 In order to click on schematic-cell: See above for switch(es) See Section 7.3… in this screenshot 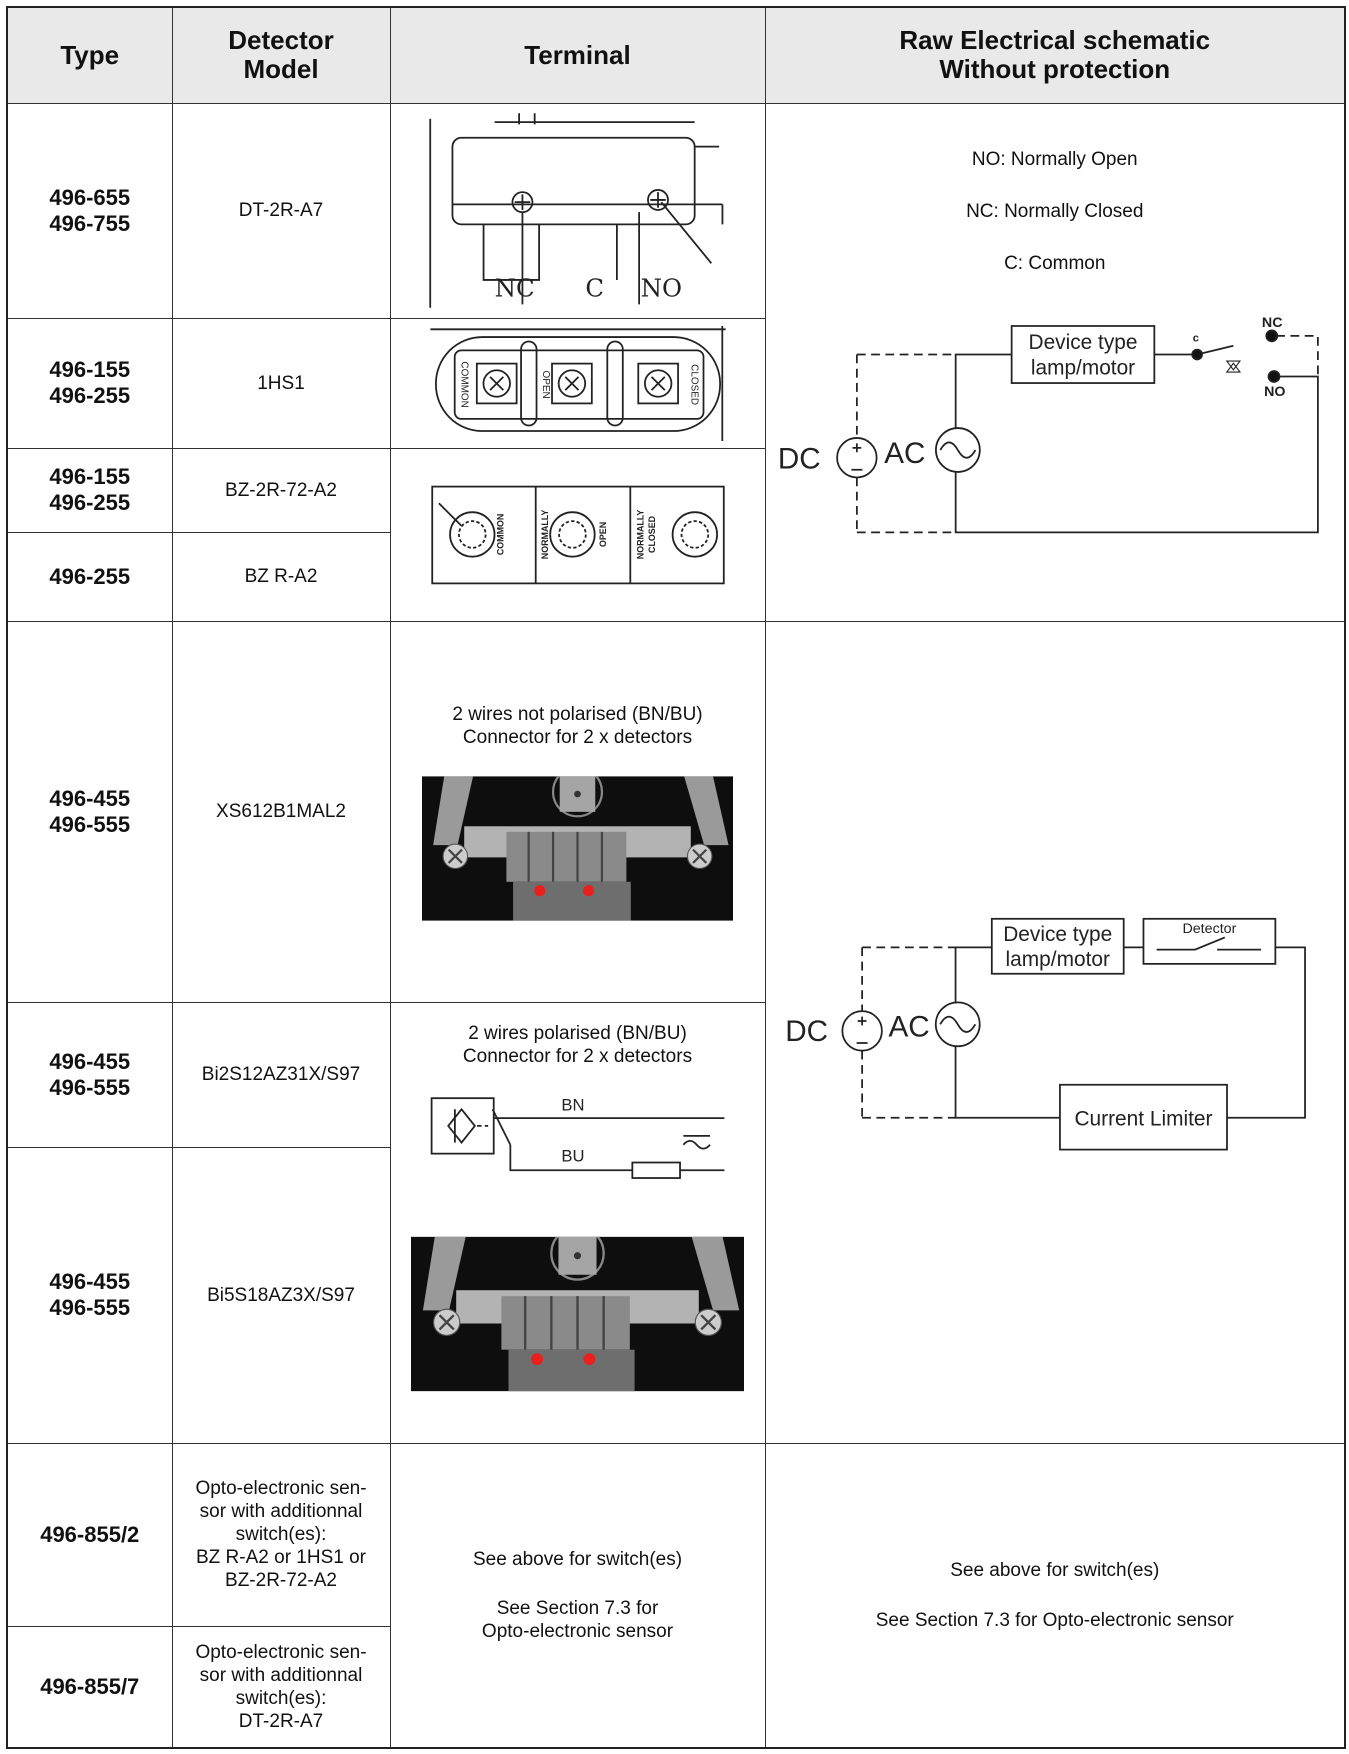, I will do `click(1055, 1595)`.